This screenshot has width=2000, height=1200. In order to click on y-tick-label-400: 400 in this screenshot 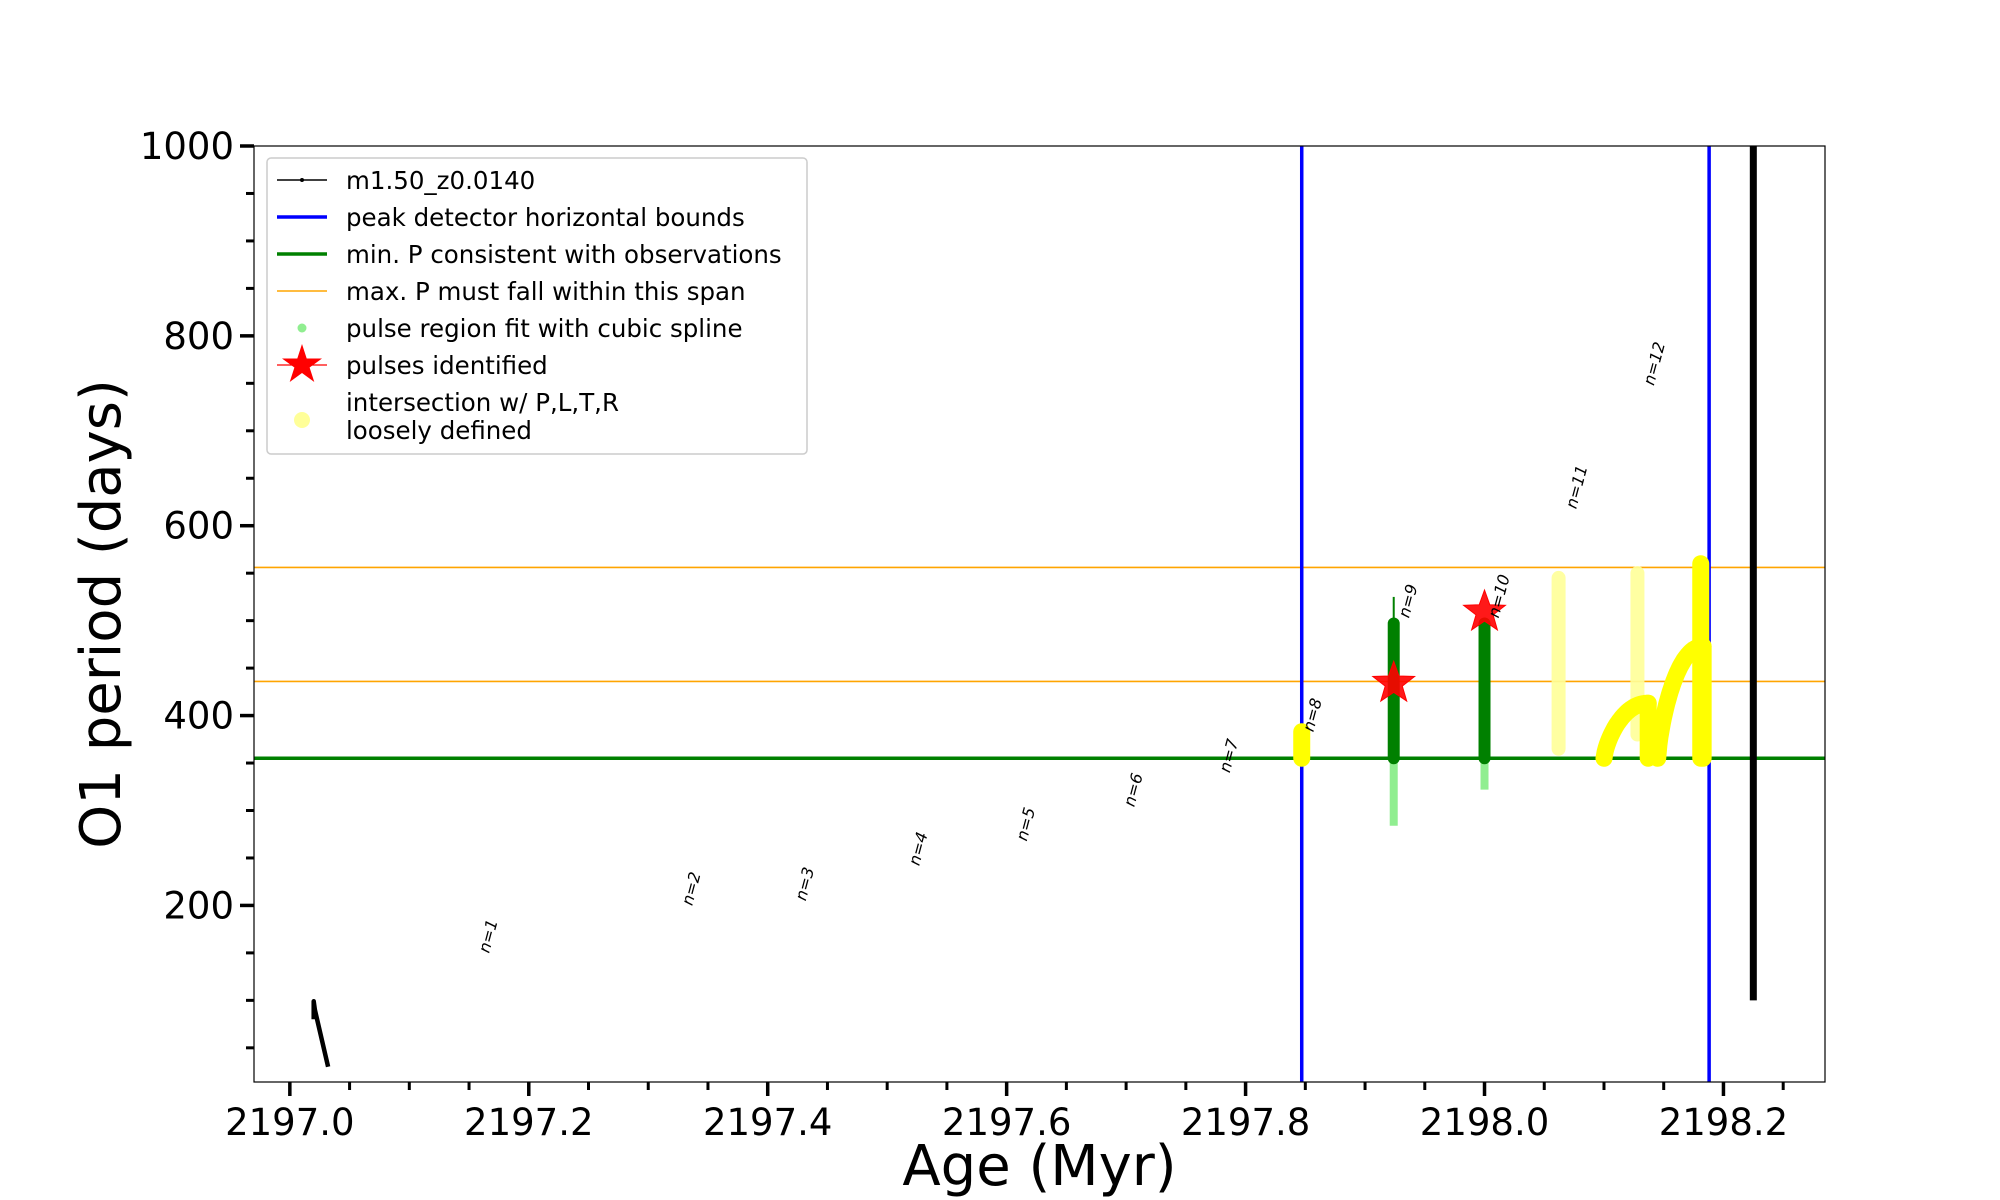, I will do `click(198, 716)`.